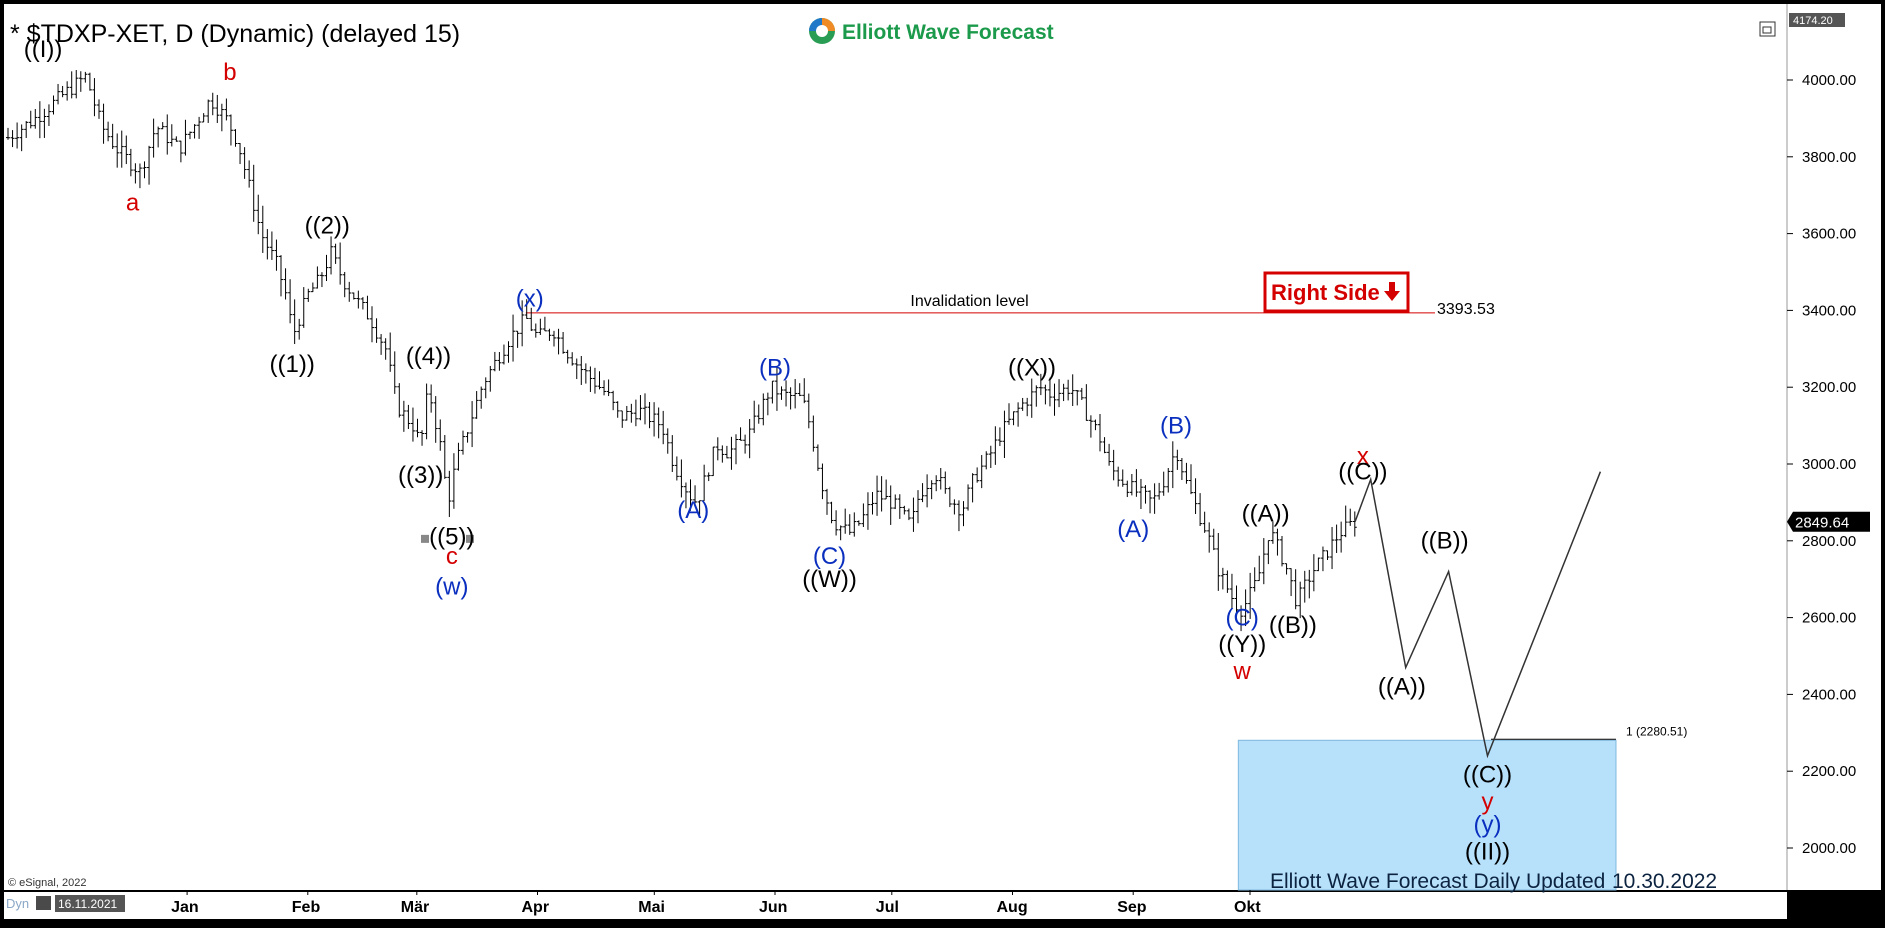 Image resolution: width=1885 pixels, height=928 pixels. I want to click on brand-logo: Elliott Wave Forecast, so click(931, 31).